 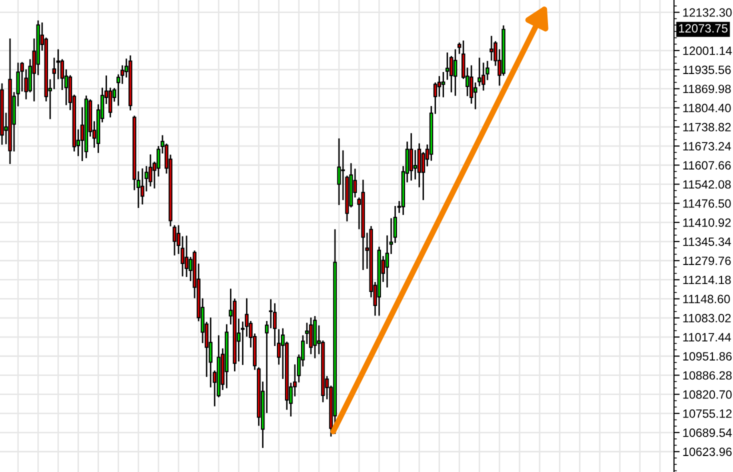 What do you see at coordinates (707, 127) in the screenshot?
I see `y-tick-label: 11738.82` at bounding box center [707, 127].